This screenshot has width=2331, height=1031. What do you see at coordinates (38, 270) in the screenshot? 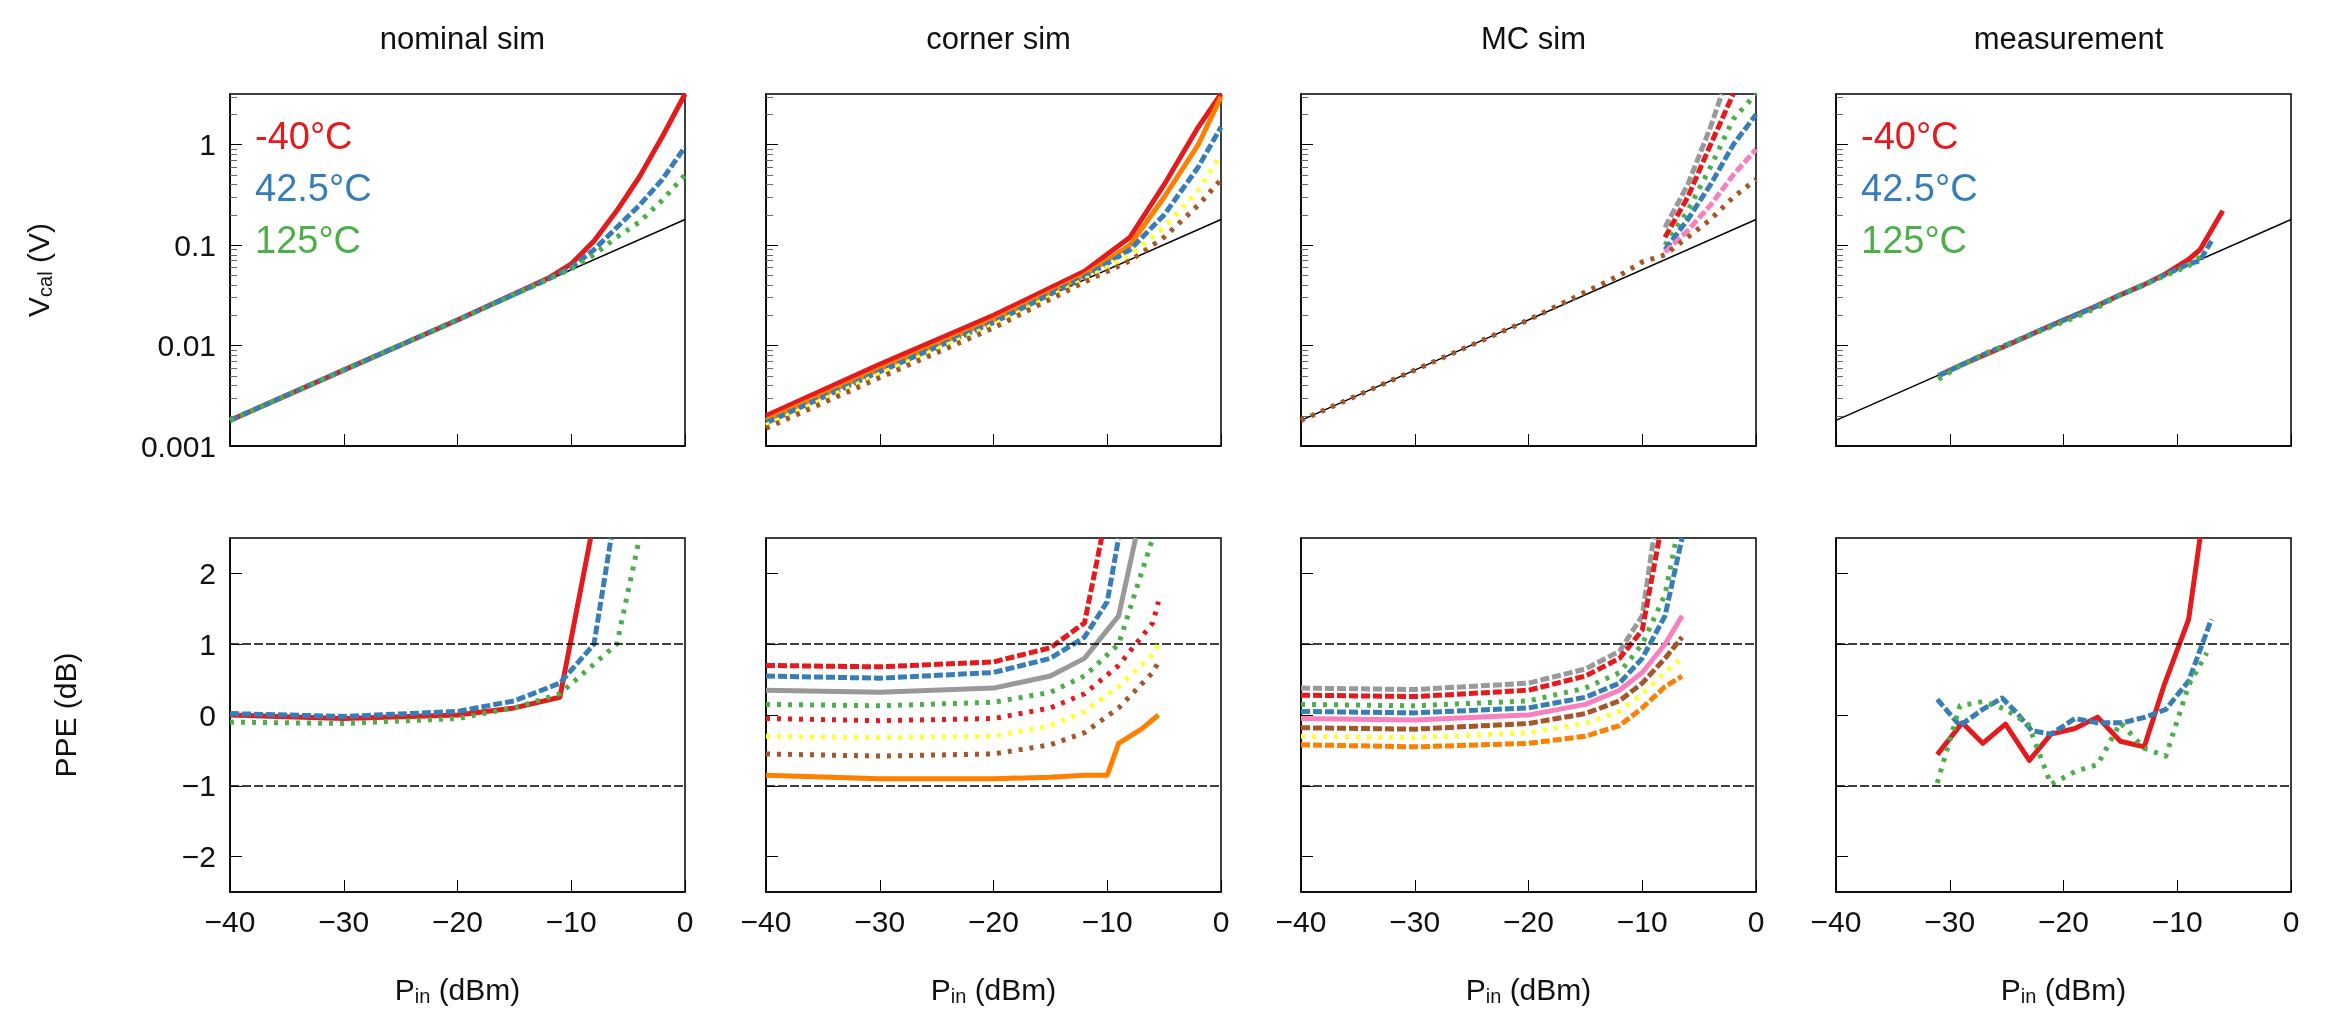
I see `y-axis-title: Vcal (V)` at bounding box center [38, 270].